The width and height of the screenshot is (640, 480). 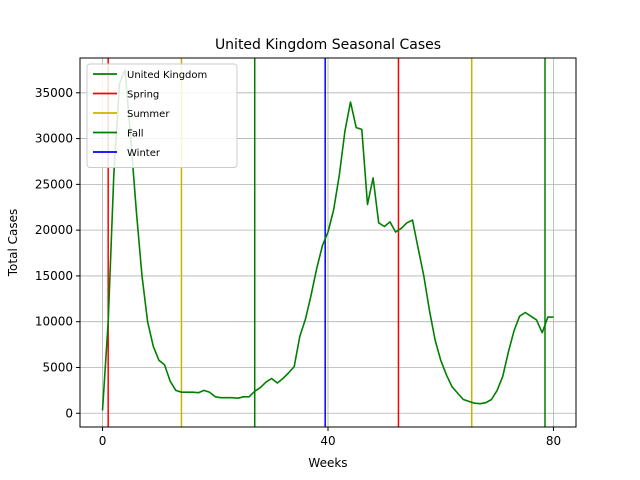 What do you see at coordinates (553, 441) in the screenshot?
I see `x-tick-label: 80` at bounding box center [553, 441].